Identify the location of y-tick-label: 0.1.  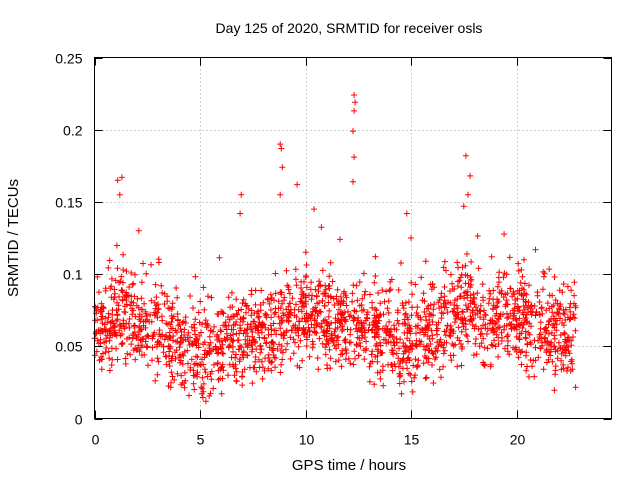
(73, 275).